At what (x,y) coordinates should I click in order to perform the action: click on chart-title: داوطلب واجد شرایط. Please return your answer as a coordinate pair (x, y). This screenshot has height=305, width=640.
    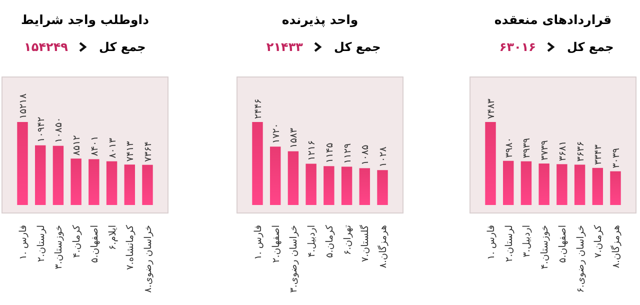
    Looking at the image, I should click on (85, 20).